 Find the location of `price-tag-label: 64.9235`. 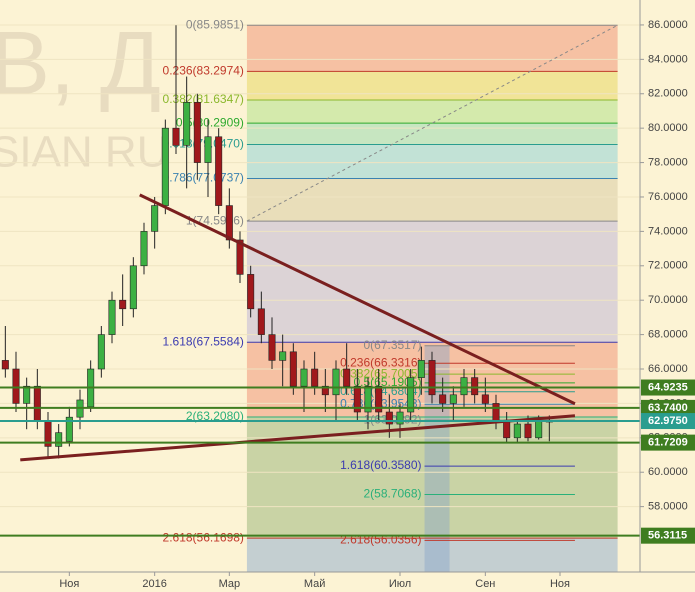

price-tag-label: 64.9235 is located at coordinates (668, 387).